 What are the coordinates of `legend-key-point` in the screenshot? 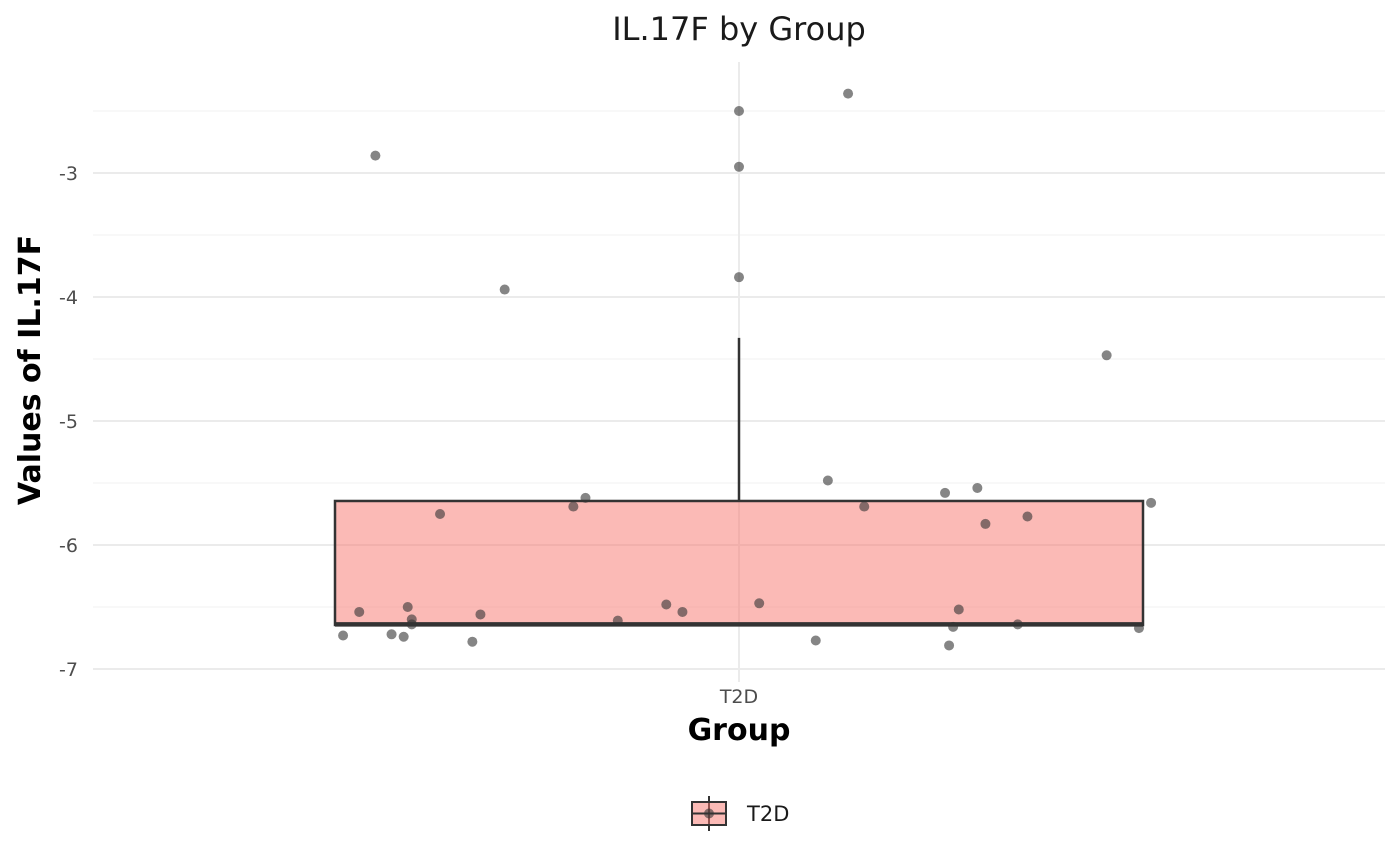 It's located at (709, 813).